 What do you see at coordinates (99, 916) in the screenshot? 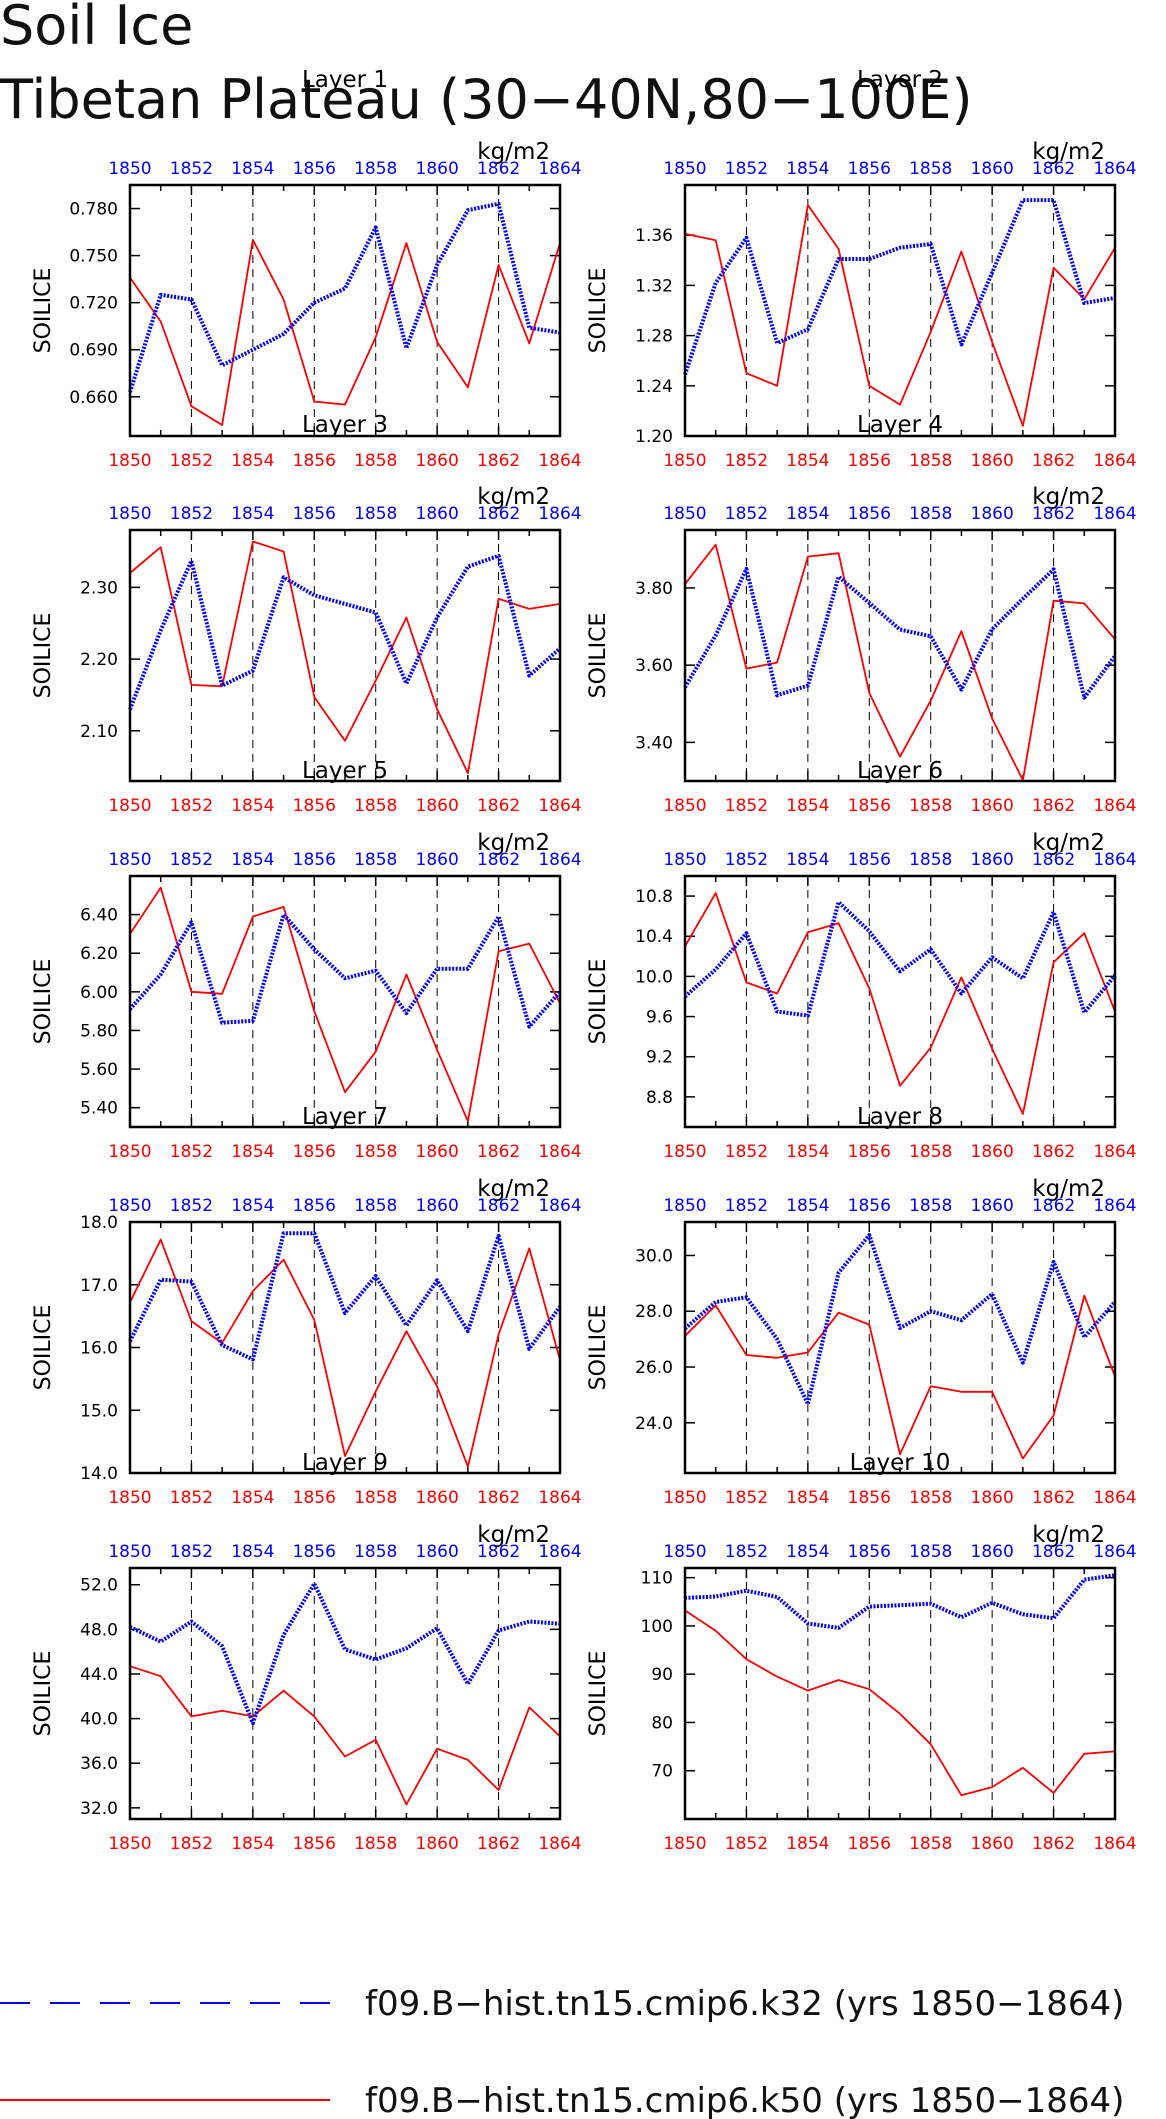
I see `y-tick-label: 6.40` at bounding box center [99, 916].